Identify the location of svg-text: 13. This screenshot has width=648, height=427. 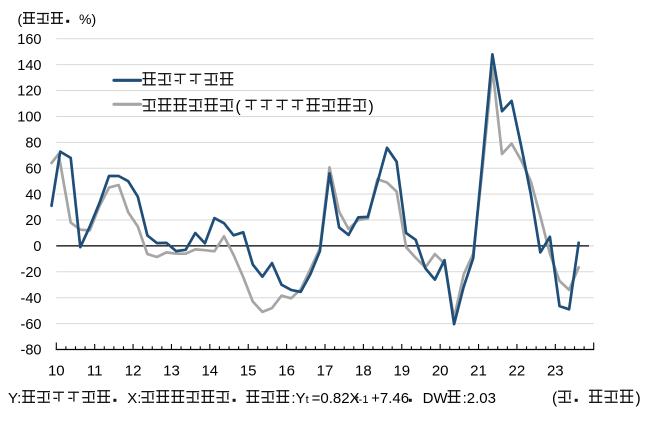
(171, 371).